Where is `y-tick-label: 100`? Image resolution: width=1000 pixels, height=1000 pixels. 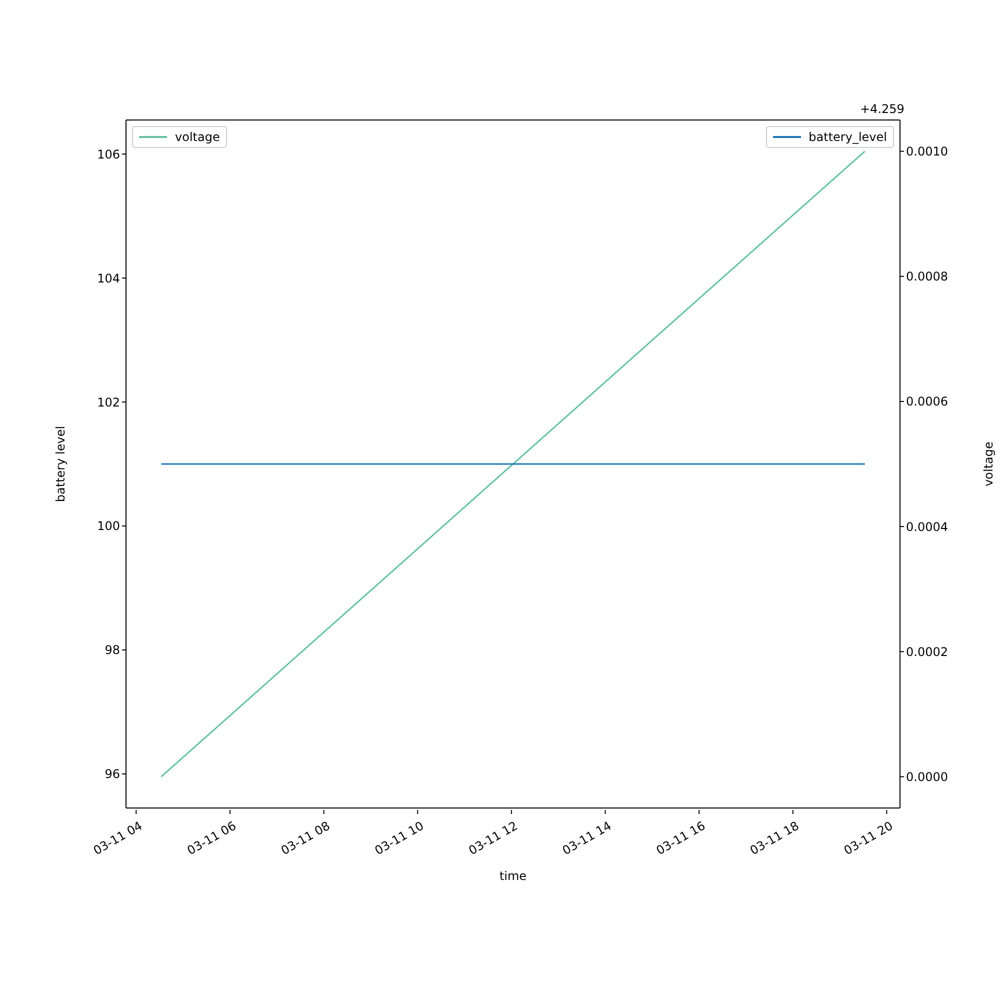
y-tick-label: 100 is located at coordinates (108, 526).